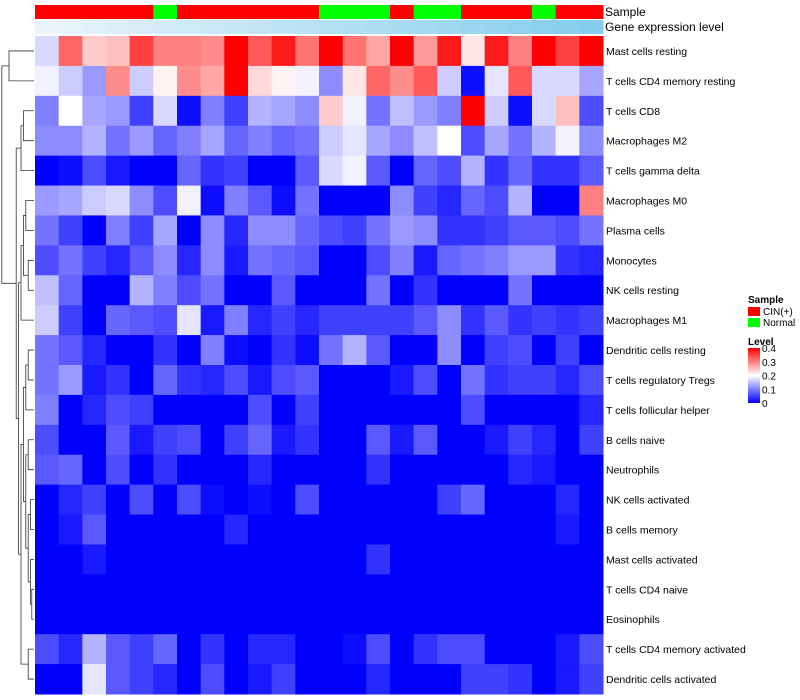 This screenshot has height=700, width=800. Describe the element at coordinates (761, 342) in the screenshot. I see `legend-level-title: Level` at that location.